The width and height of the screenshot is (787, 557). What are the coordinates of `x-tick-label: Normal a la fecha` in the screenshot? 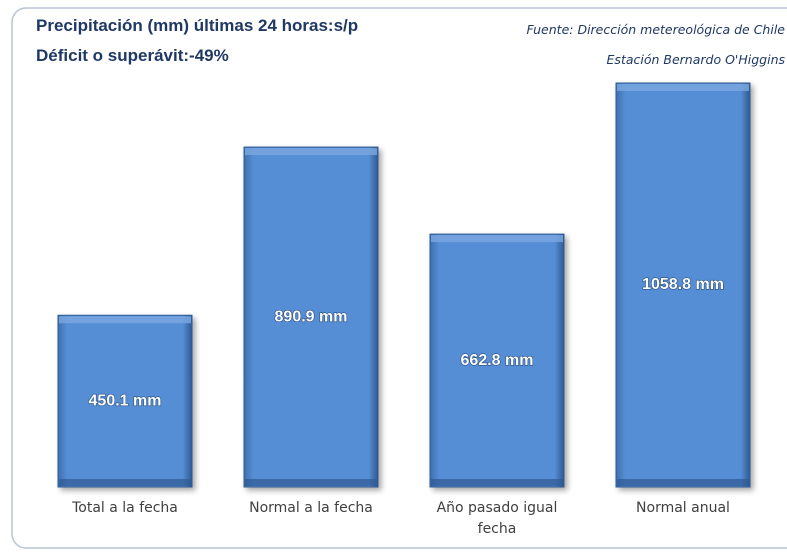 It's located at (311, 508).